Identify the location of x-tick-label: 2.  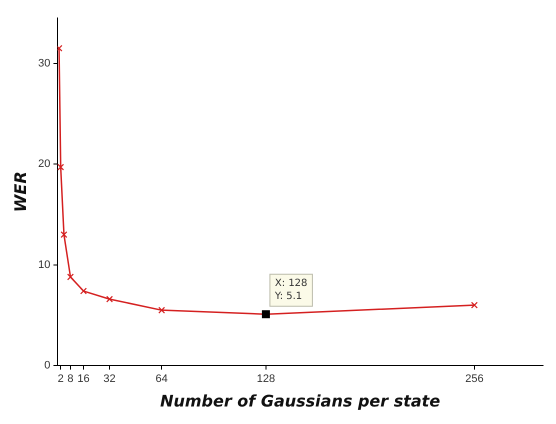
(61, 379).